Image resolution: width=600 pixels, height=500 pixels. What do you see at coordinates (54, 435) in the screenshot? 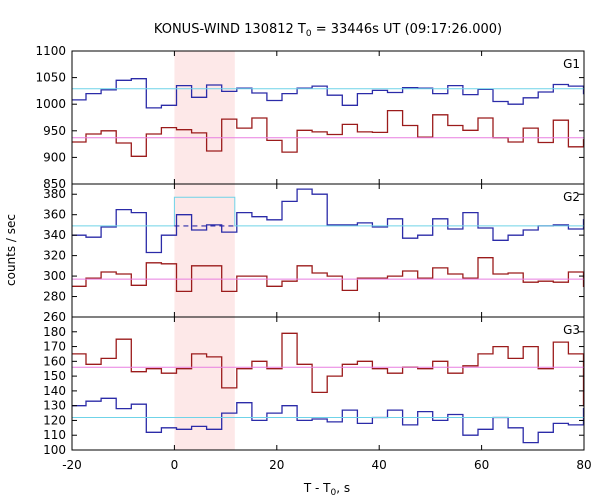
I see `panel-g3-y-tick-label: 110` at bounding box center [54, 435].